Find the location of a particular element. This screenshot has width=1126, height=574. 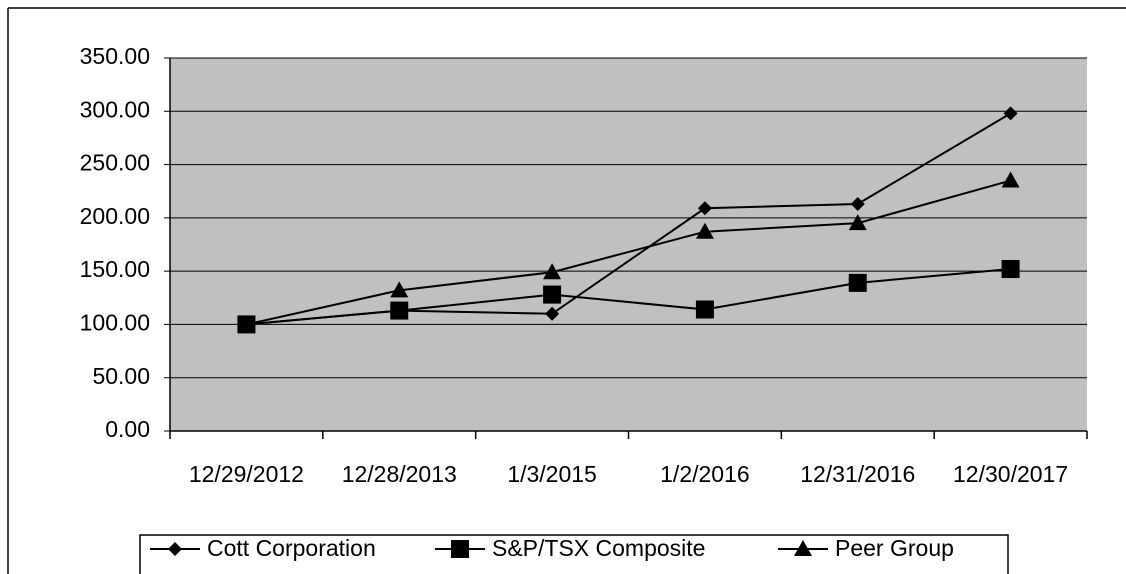

legend-label: S&P/TSX Composite is located at coordinates (598, 548).